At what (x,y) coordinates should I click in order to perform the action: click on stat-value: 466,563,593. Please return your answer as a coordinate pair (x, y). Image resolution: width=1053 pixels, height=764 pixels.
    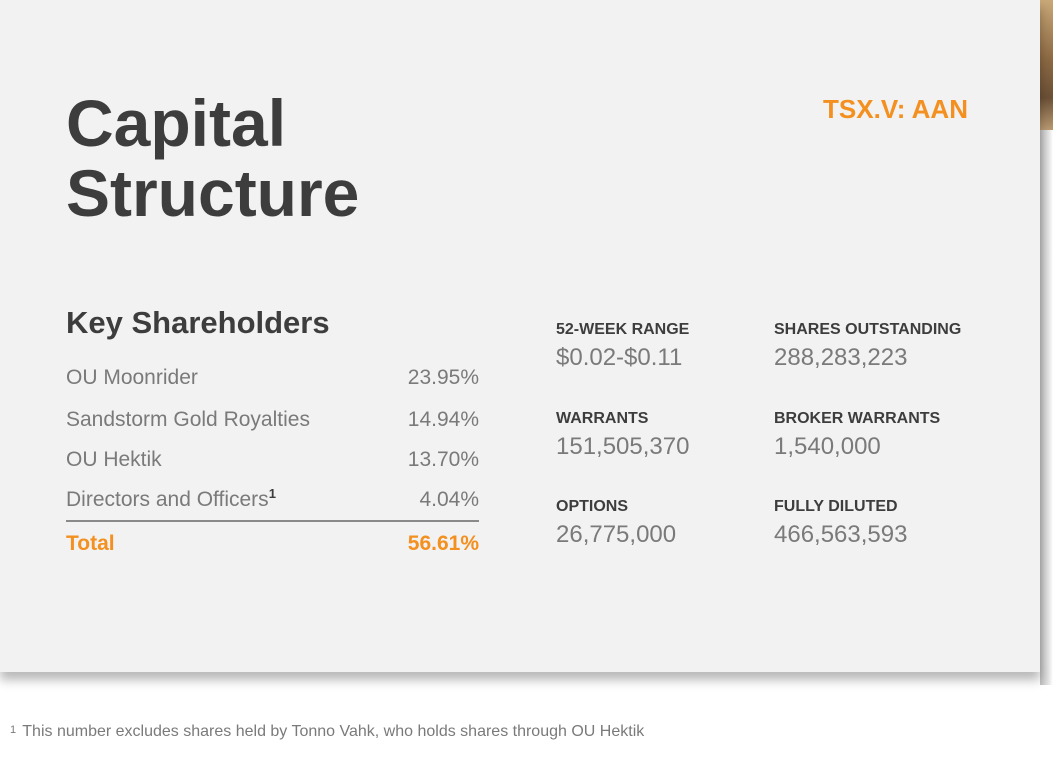
    Looking at the image, I should click on (841, 534).